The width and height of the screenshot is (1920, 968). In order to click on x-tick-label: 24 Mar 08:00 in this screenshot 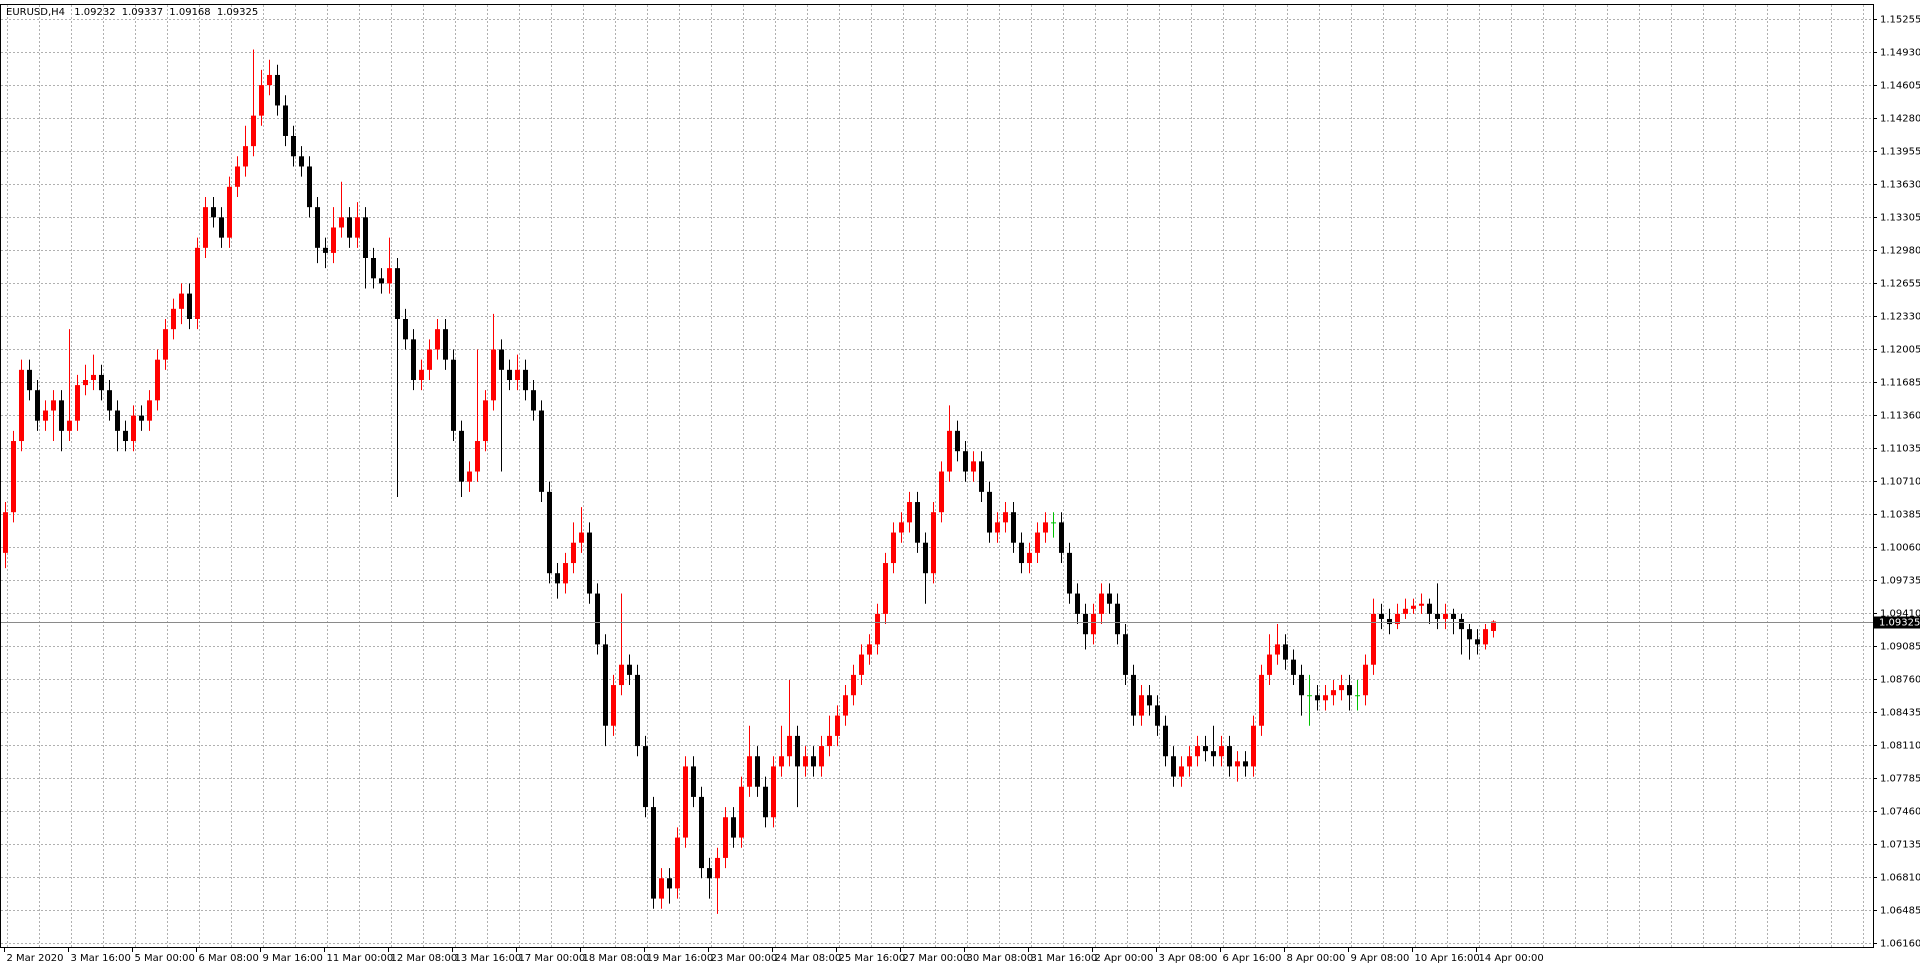, I will do `click(808, 958)`.